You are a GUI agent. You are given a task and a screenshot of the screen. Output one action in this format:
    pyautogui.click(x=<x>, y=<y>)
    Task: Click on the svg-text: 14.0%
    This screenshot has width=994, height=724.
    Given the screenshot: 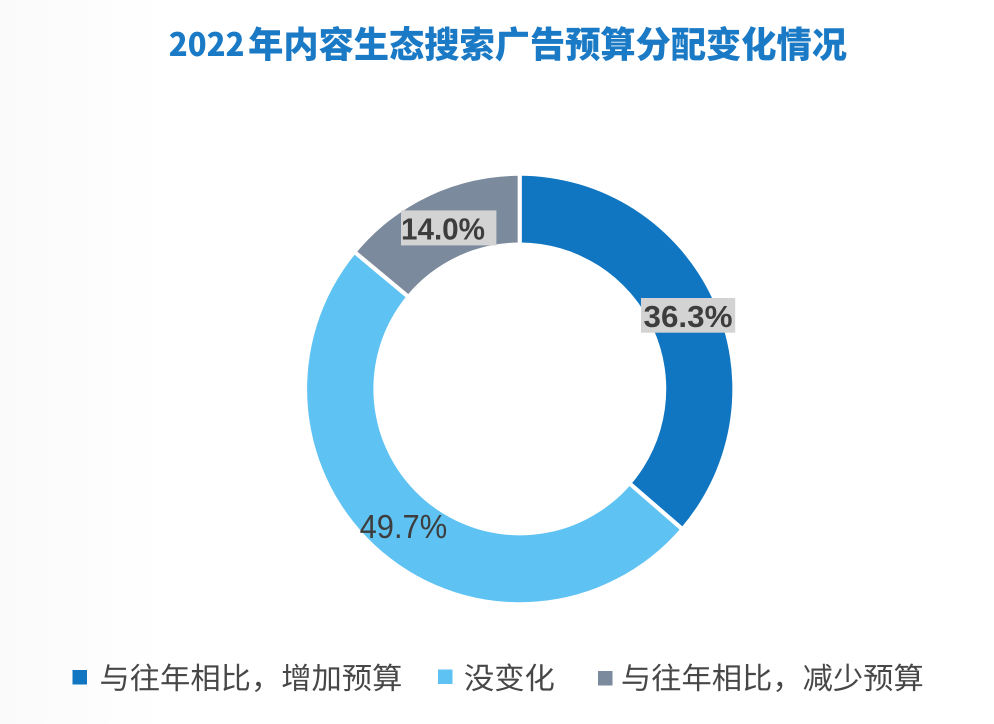 What is the action you would take?
    pyautogui.click(x=443, y=228)
    